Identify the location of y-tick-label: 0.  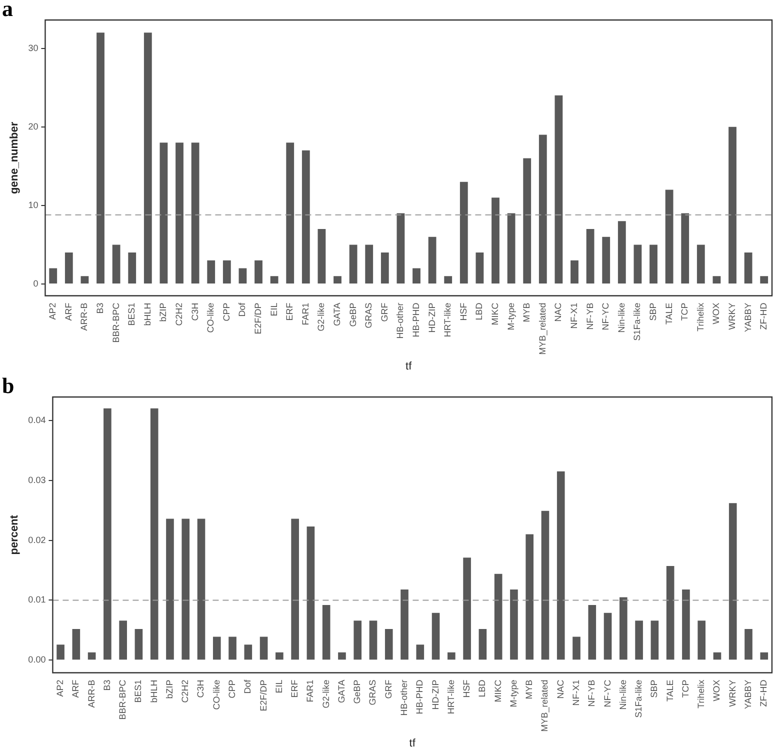
(35, 283).